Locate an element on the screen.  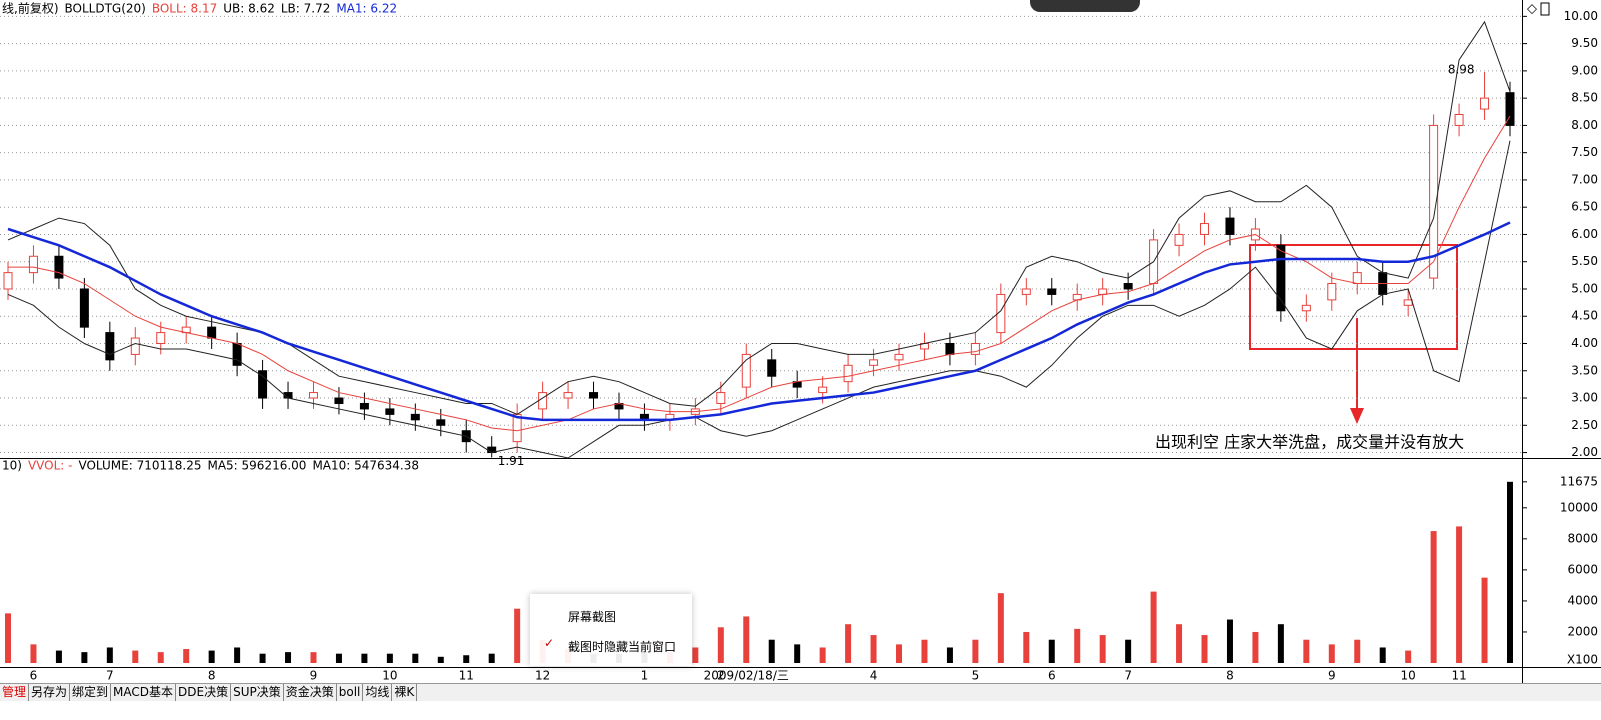
x-tick-label: 6 is located at coordinates (1052, 676).